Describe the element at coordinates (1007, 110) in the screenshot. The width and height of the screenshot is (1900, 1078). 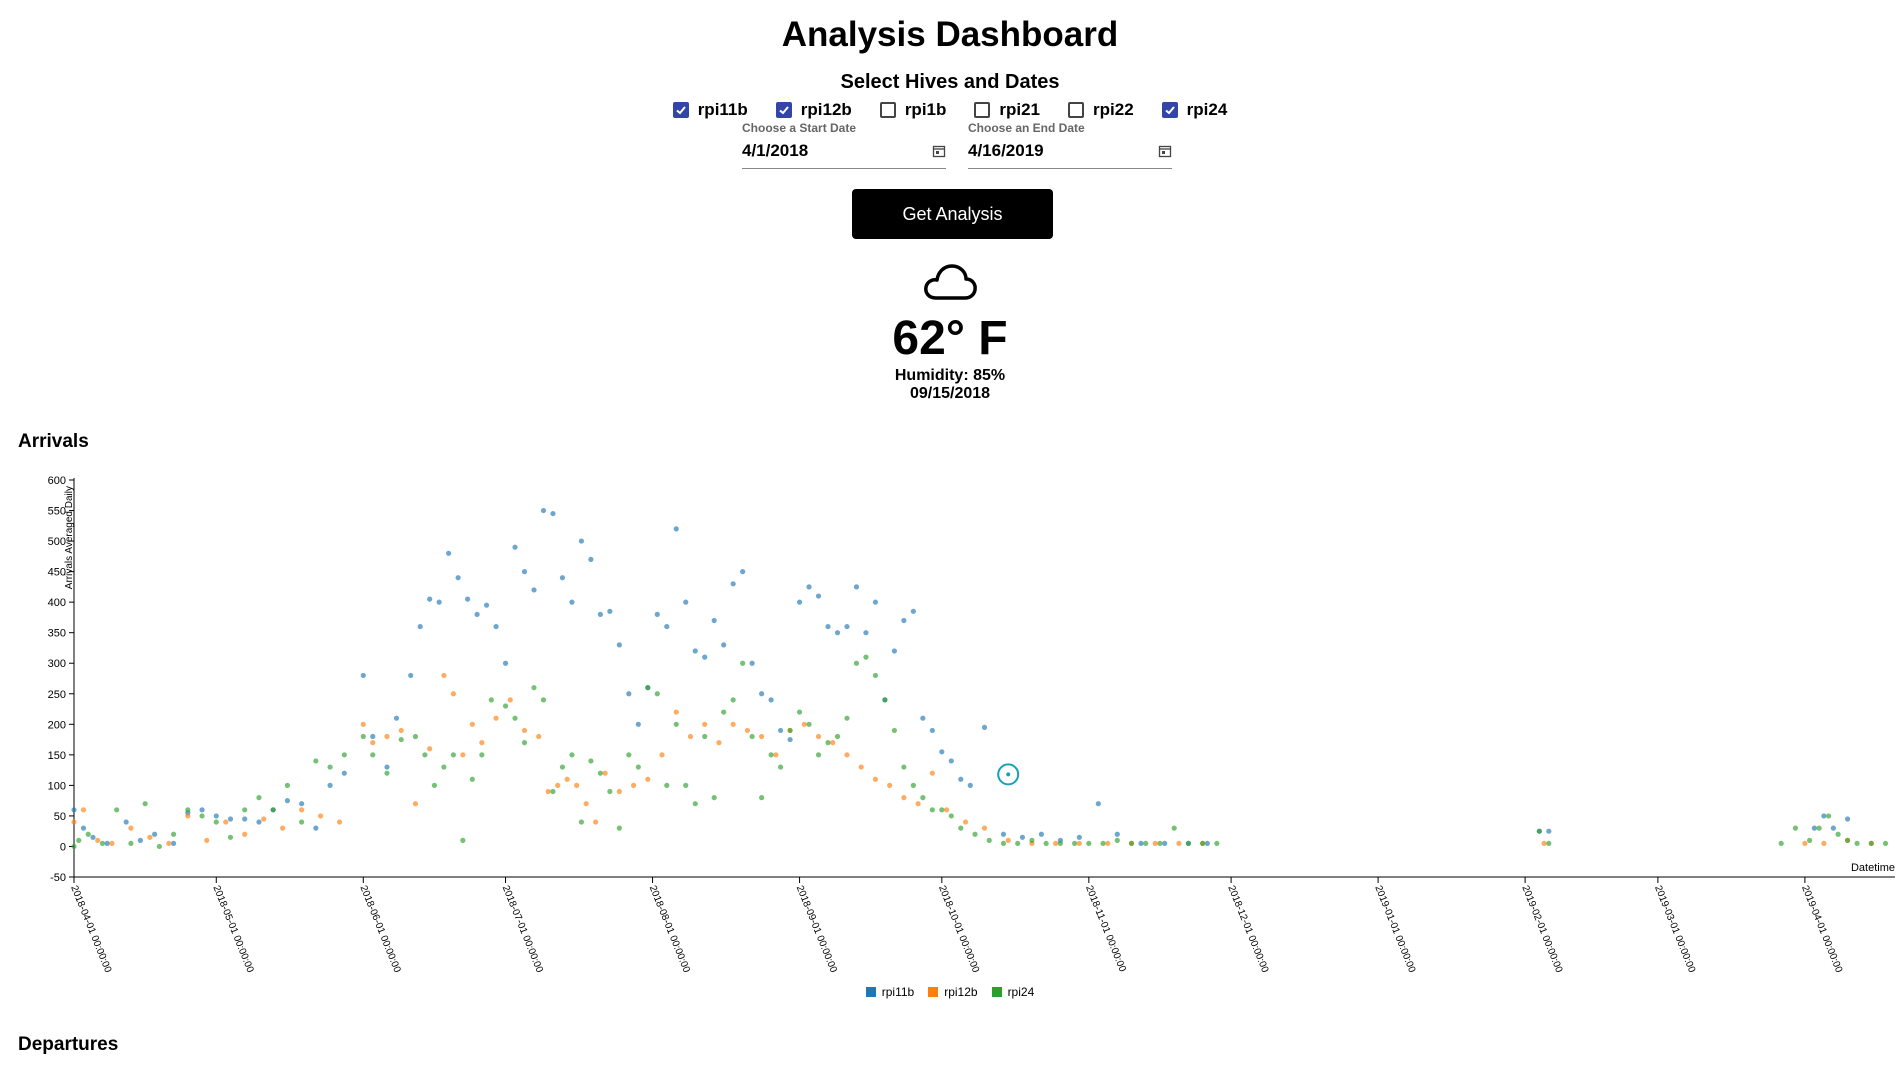
I see `hive-checkbox-rpi21: rpi21` at that location.